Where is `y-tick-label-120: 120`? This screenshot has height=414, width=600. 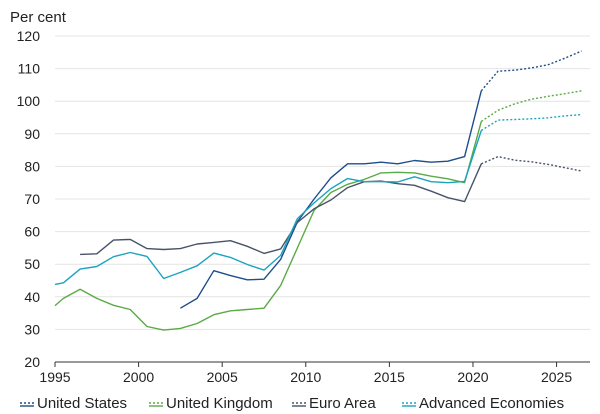
y-tick-label-120: 120 is located at coordinates (29, 36).